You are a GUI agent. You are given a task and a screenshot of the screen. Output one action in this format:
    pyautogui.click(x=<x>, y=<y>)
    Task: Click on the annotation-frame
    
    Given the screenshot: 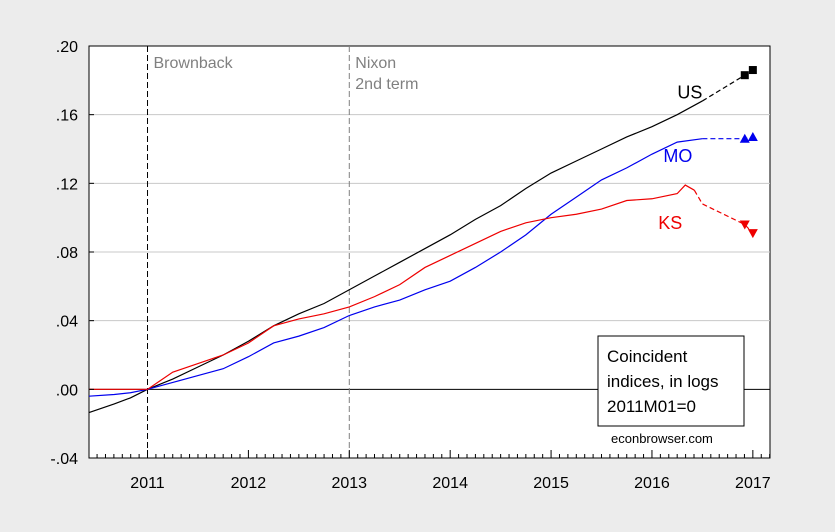 What is the action you would take?
    pyautogui.click(x=671, y=381)
    